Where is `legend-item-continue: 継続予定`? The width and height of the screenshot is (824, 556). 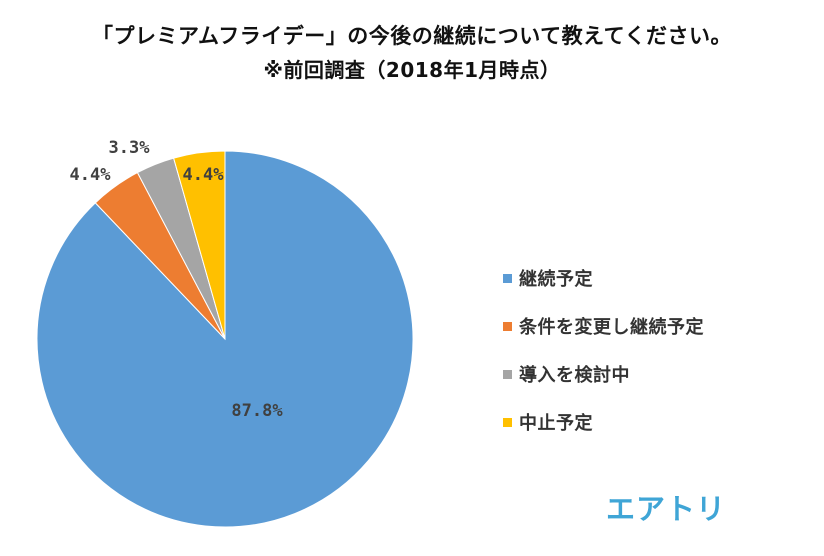
legend-item-continue: 継続予定 is located at coordinates (653, 278).